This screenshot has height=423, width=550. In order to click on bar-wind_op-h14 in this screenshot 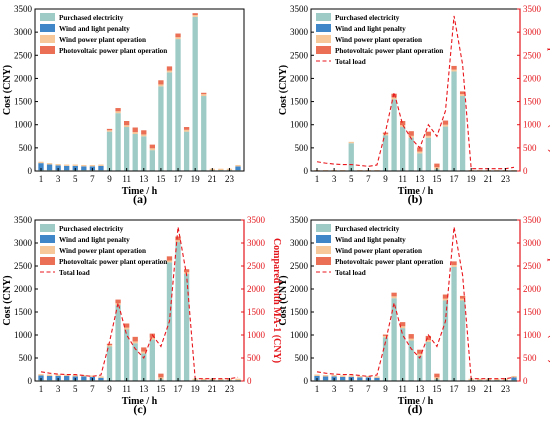, I will do `click(152, 338)`.